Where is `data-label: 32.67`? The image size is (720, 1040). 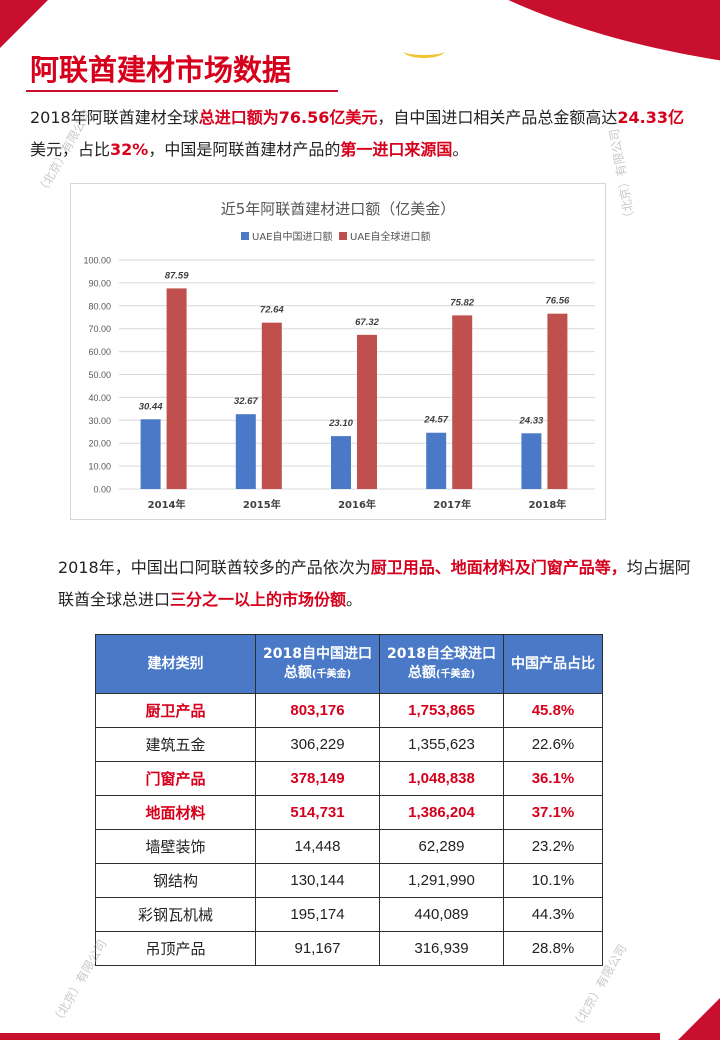 data-label: 32.67 is located at coordinates (246, 401).